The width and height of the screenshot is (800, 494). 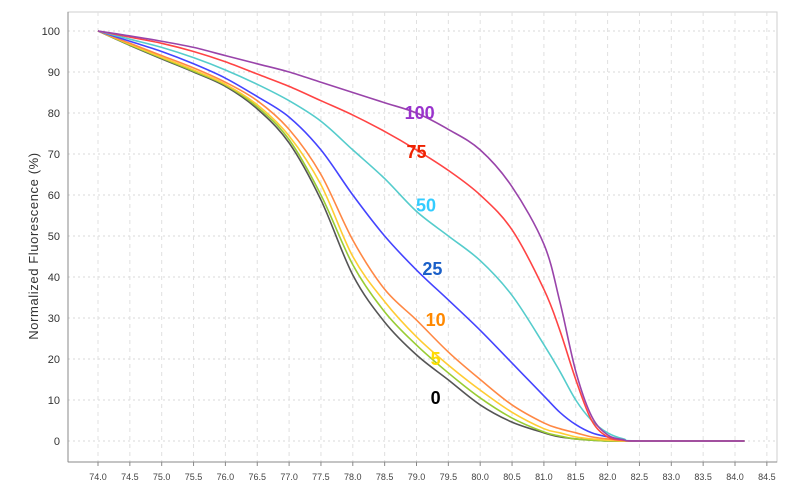 What do you see at coordinates (51, 32) in the screenshot?
I see `y-tick-label: 100` at bounding box center [51, 32].